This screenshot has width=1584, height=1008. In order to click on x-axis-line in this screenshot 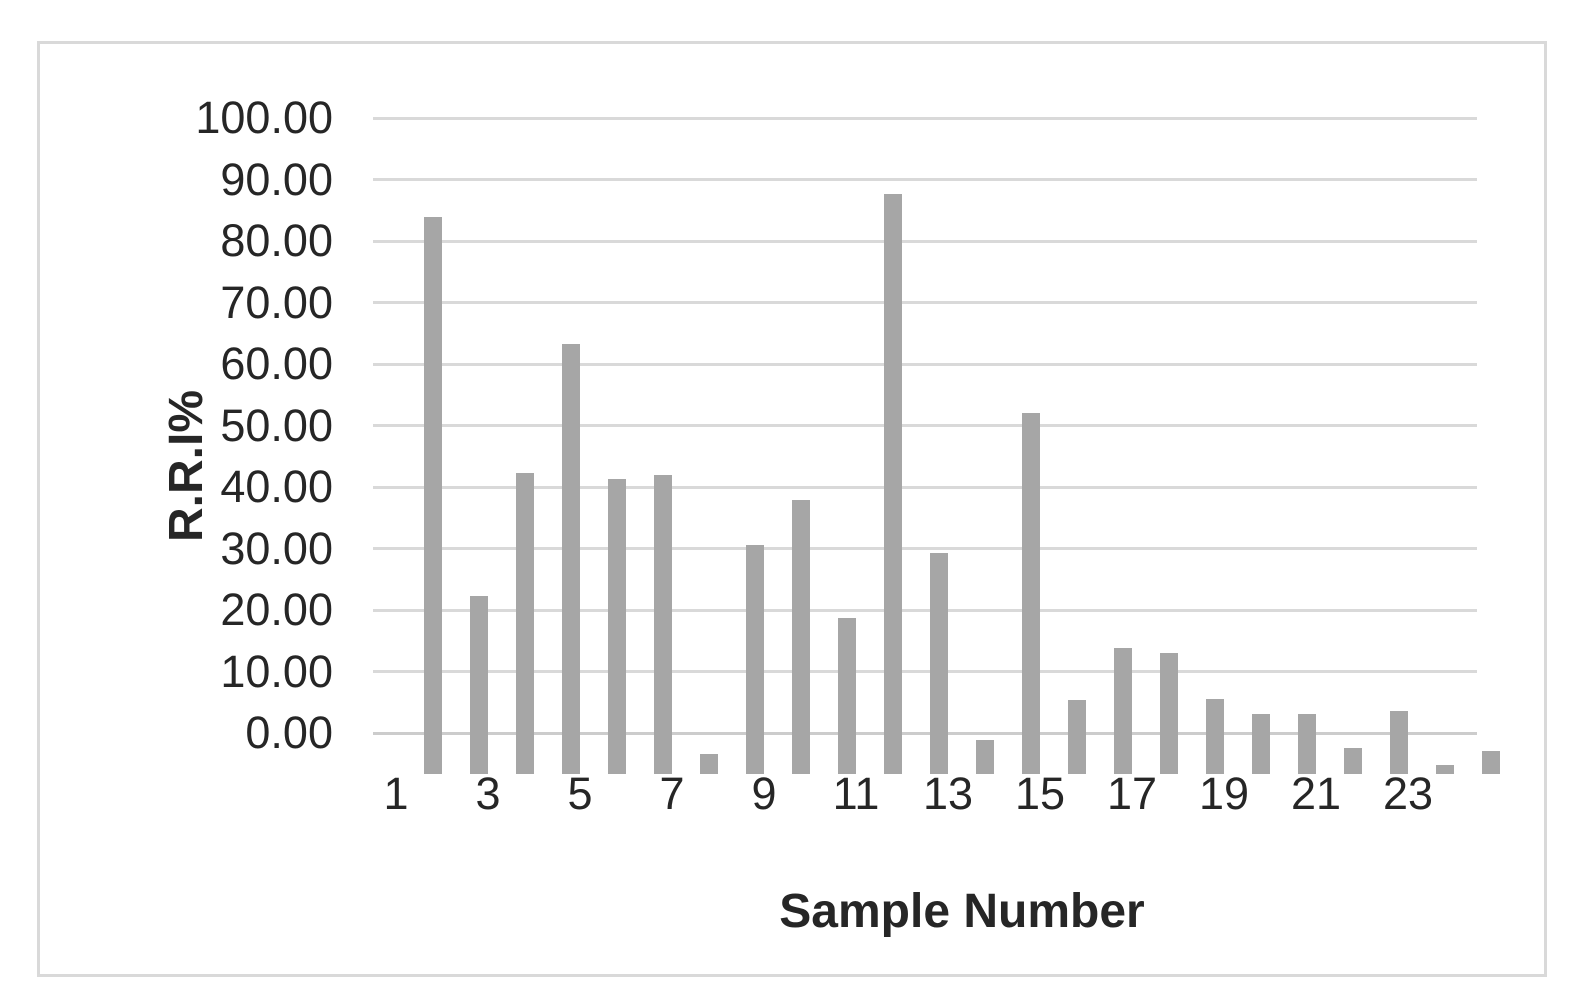, I will do `click(925, 733)`.